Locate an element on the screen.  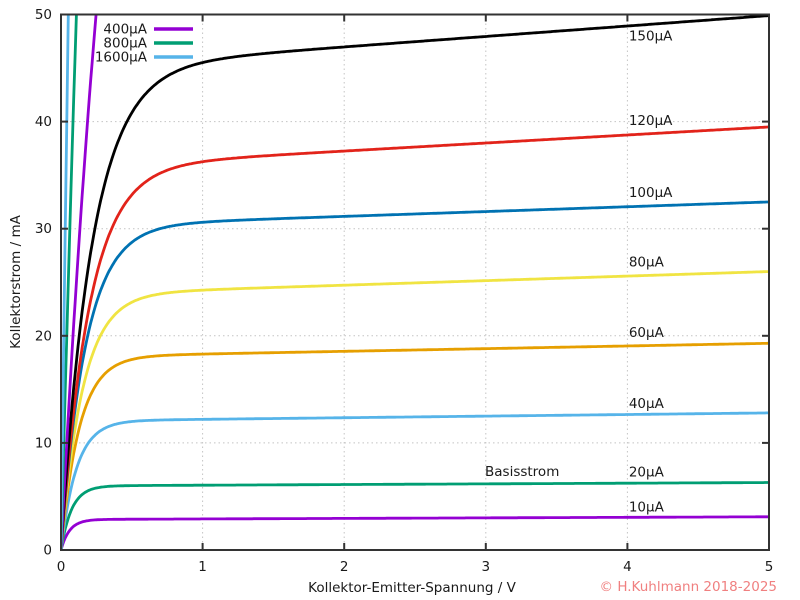
y-tick-label: 50 is located at coordinates (43, 15).